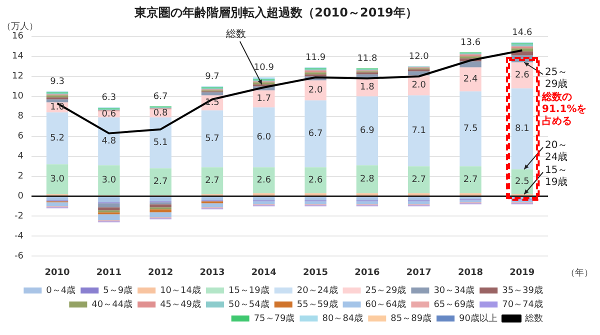 This screenshot has width=600, height=335. What do you see at coordinates (419, 85) in the screenshot?
I see `data-label: 2.0` at bounding box center [419, 85].